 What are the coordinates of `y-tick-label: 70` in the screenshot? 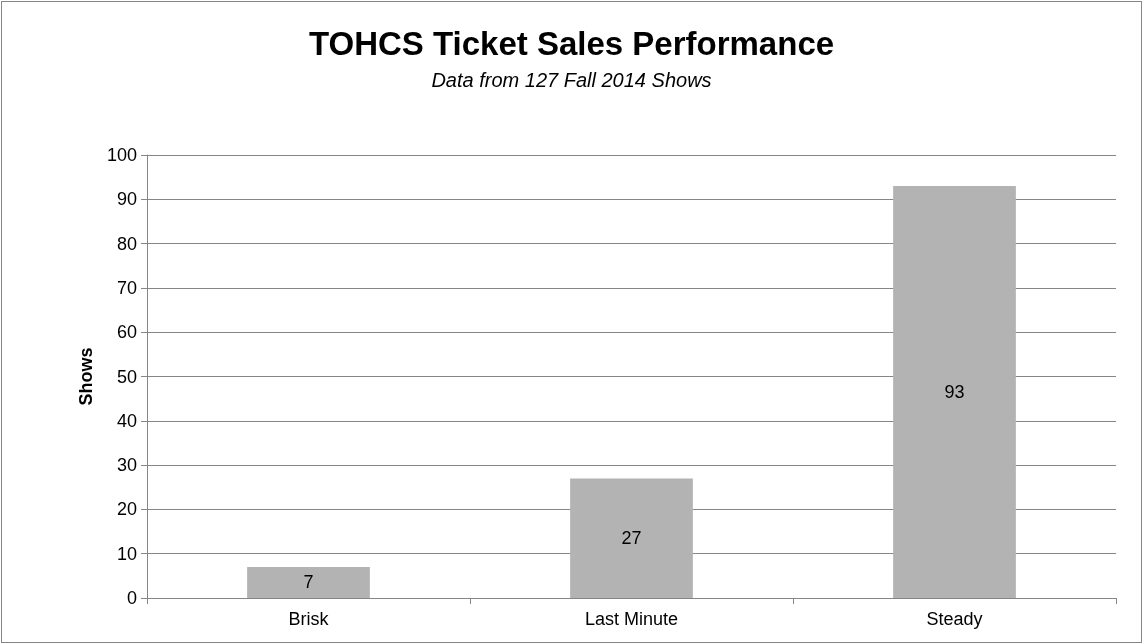 It's located at (126, 287).